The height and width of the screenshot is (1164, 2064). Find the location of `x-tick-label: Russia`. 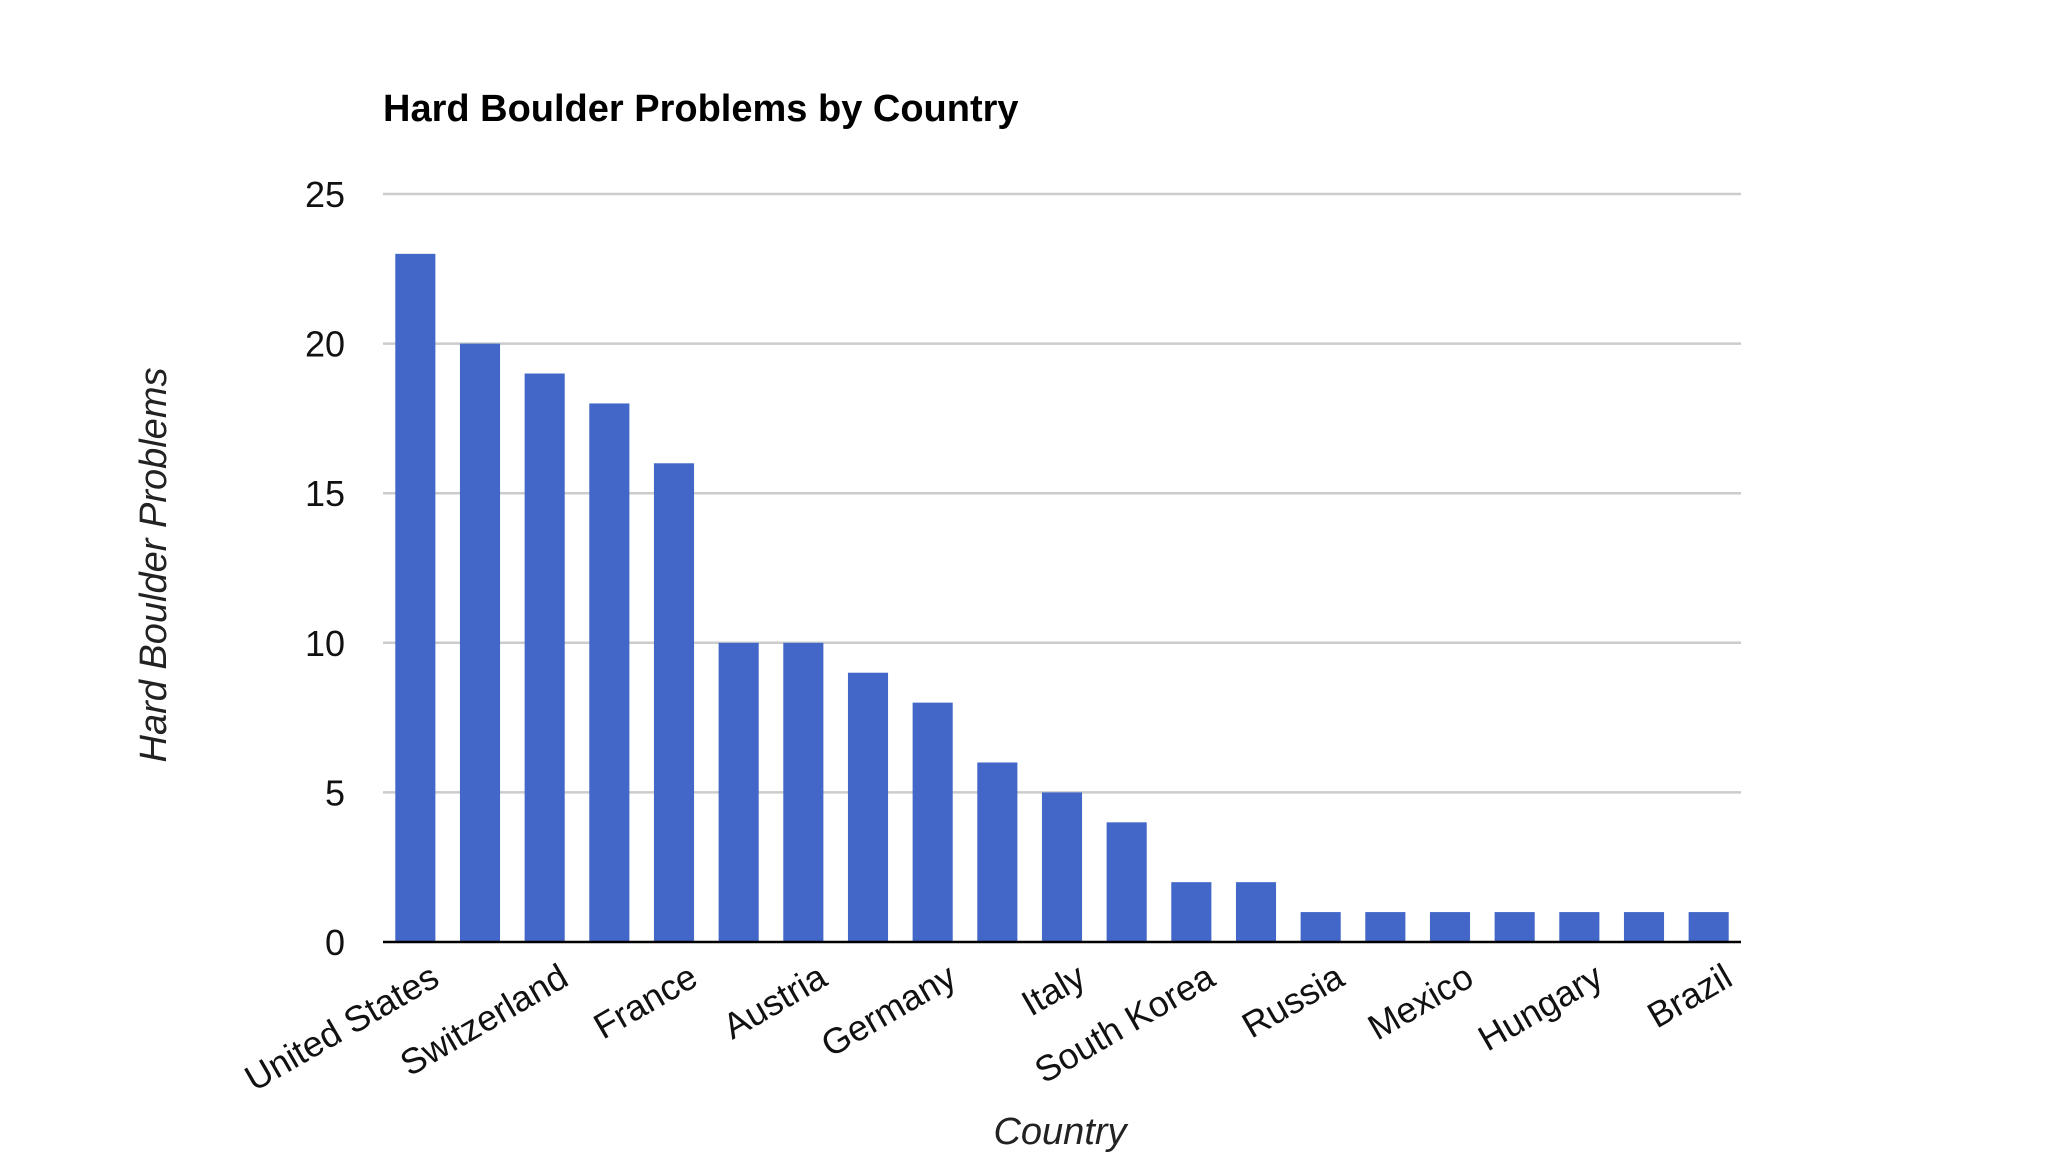

x-tick-label: Russia is located at coordinates (1293, 1000).